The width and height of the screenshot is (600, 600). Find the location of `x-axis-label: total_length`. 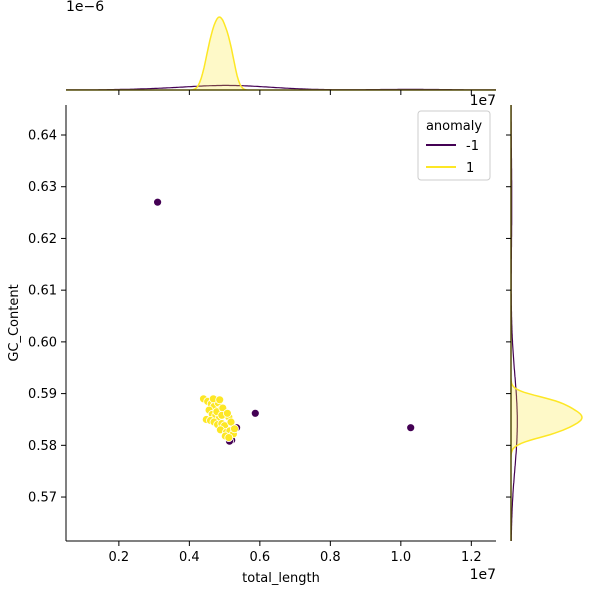

x-axis-label: total_length is located at coordinates (281, 578).